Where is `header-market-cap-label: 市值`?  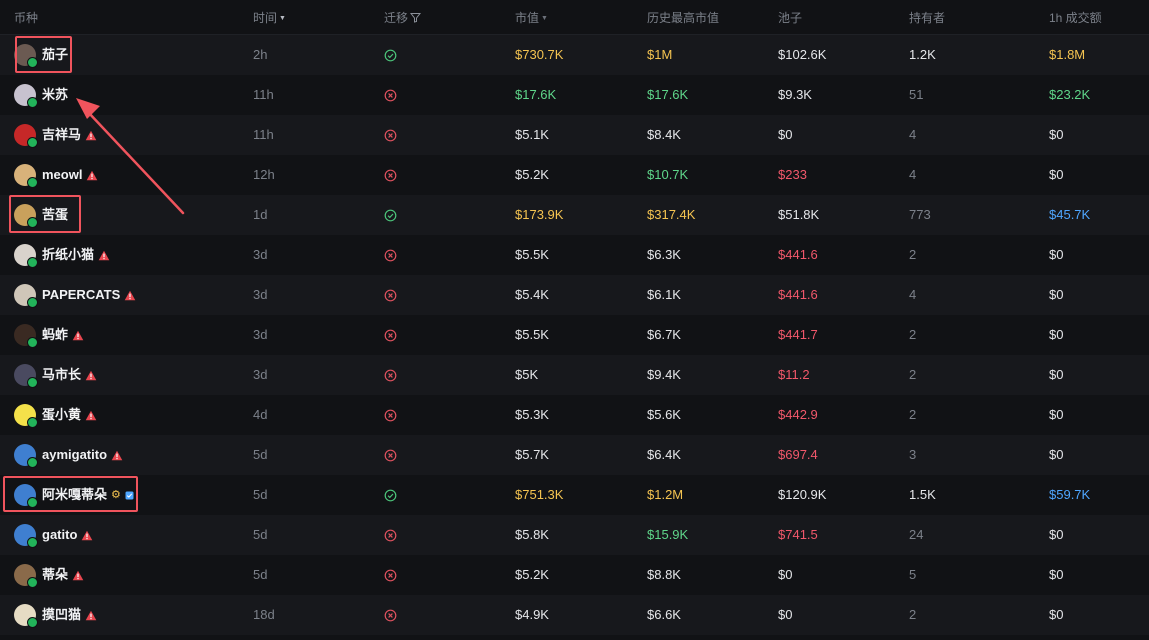 header-market-cap-label: 市值 is located at coordinates (527, 18).